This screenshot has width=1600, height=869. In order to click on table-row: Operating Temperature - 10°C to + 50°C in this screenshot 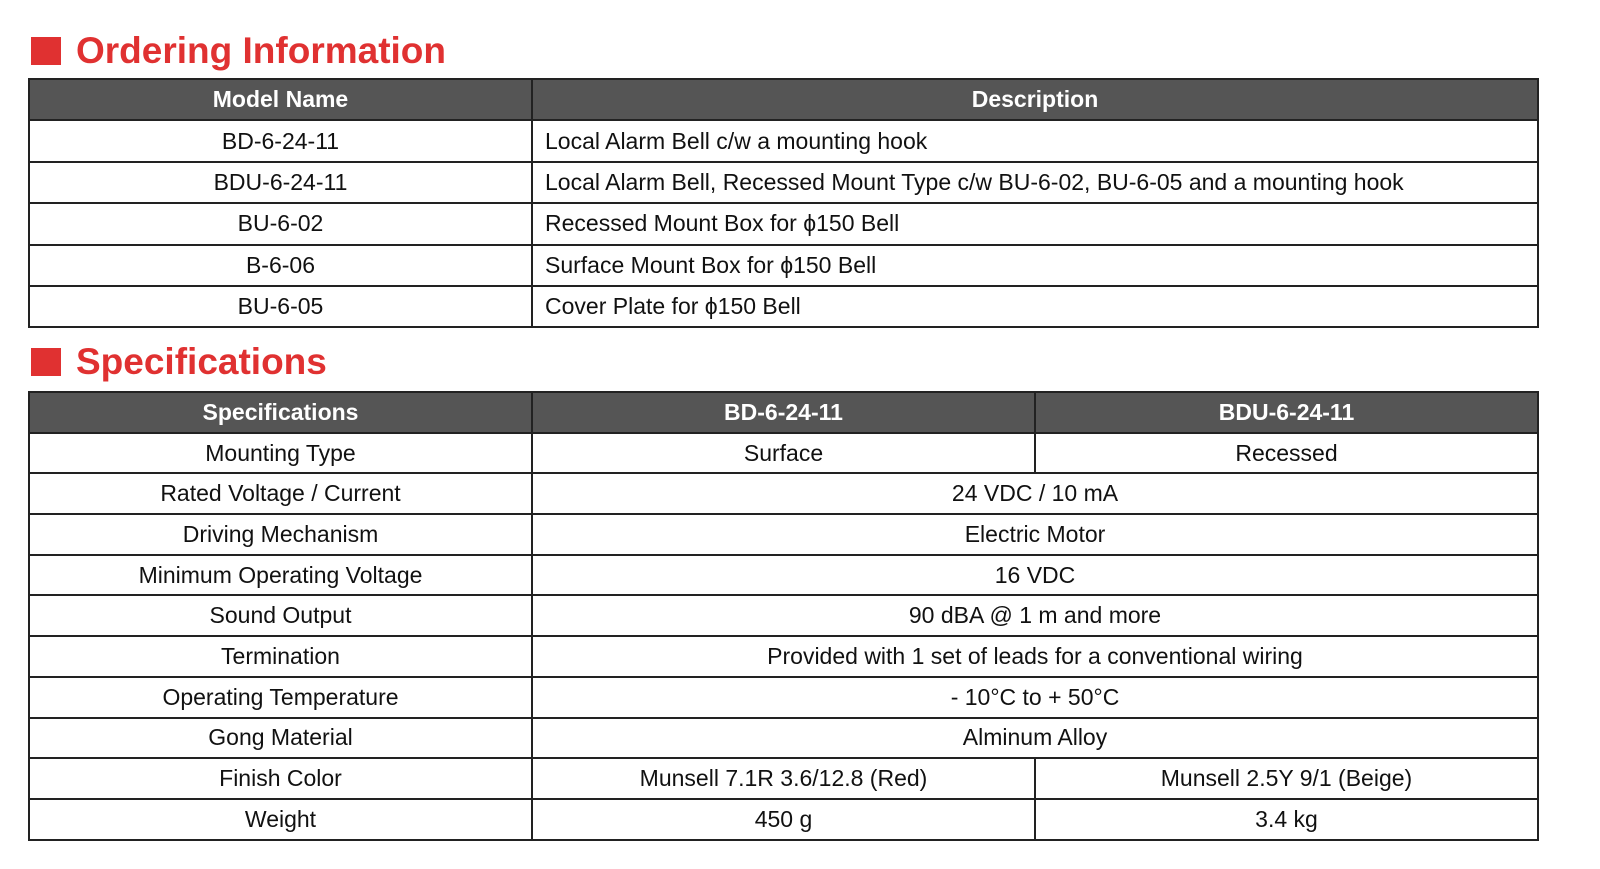, I will do `click(783, 697)`.